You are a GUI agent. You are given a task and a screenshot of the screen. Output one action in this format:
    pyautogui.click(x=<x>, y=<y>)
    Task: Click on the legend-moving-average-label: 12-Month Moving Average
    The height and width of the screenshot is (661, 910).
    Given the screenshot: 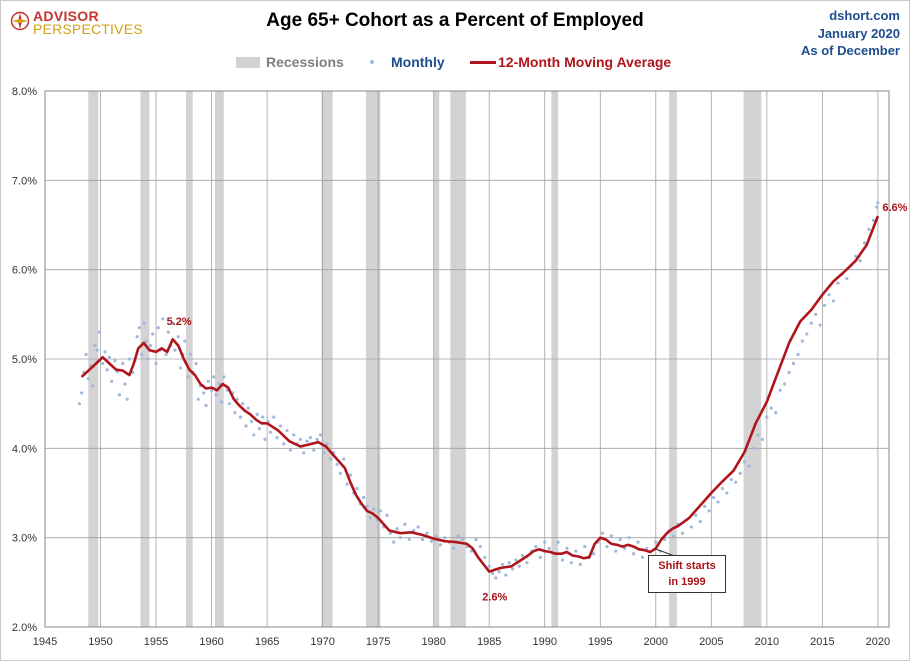 What is the action you would take?
    pyautogui.click(x=585, y=62)
    